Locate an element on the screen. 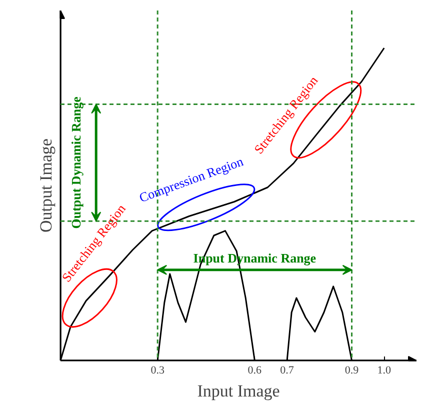  y-axis-title: Output Image is located at coordinates (46, 185).